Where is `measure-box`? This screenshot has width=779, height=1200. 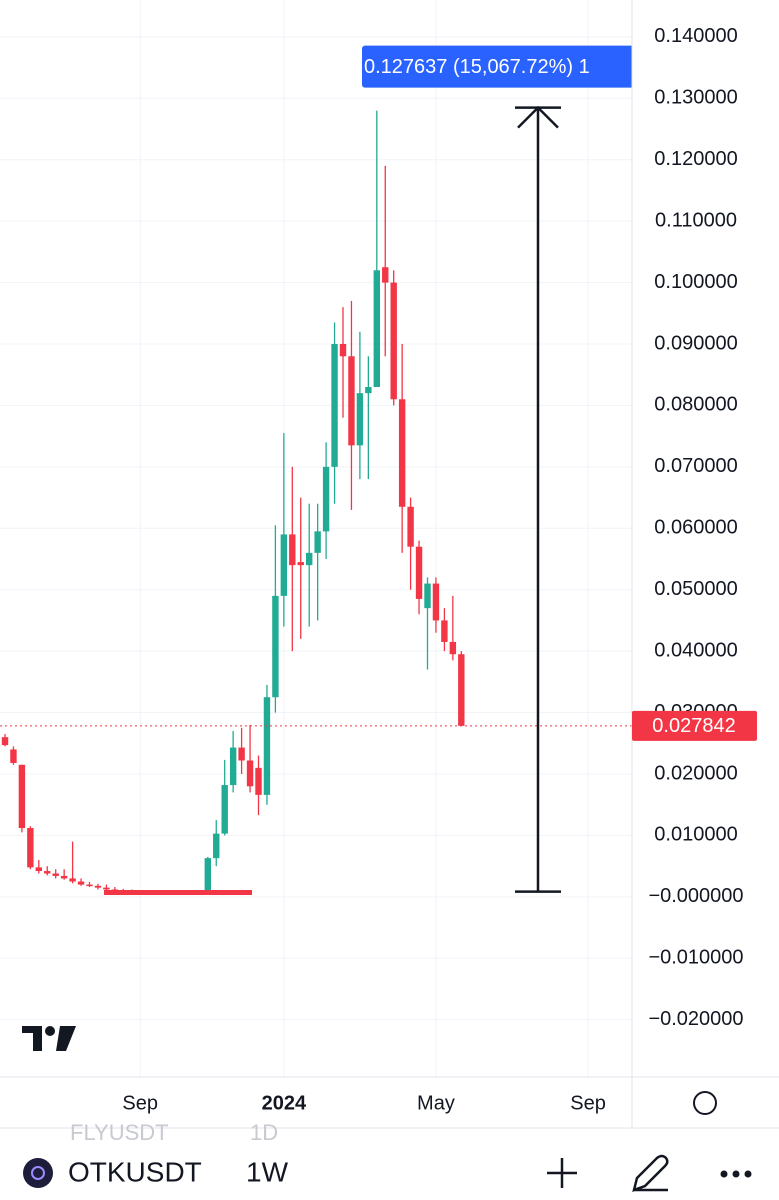
measure-box is located at coordinates (497, 66).